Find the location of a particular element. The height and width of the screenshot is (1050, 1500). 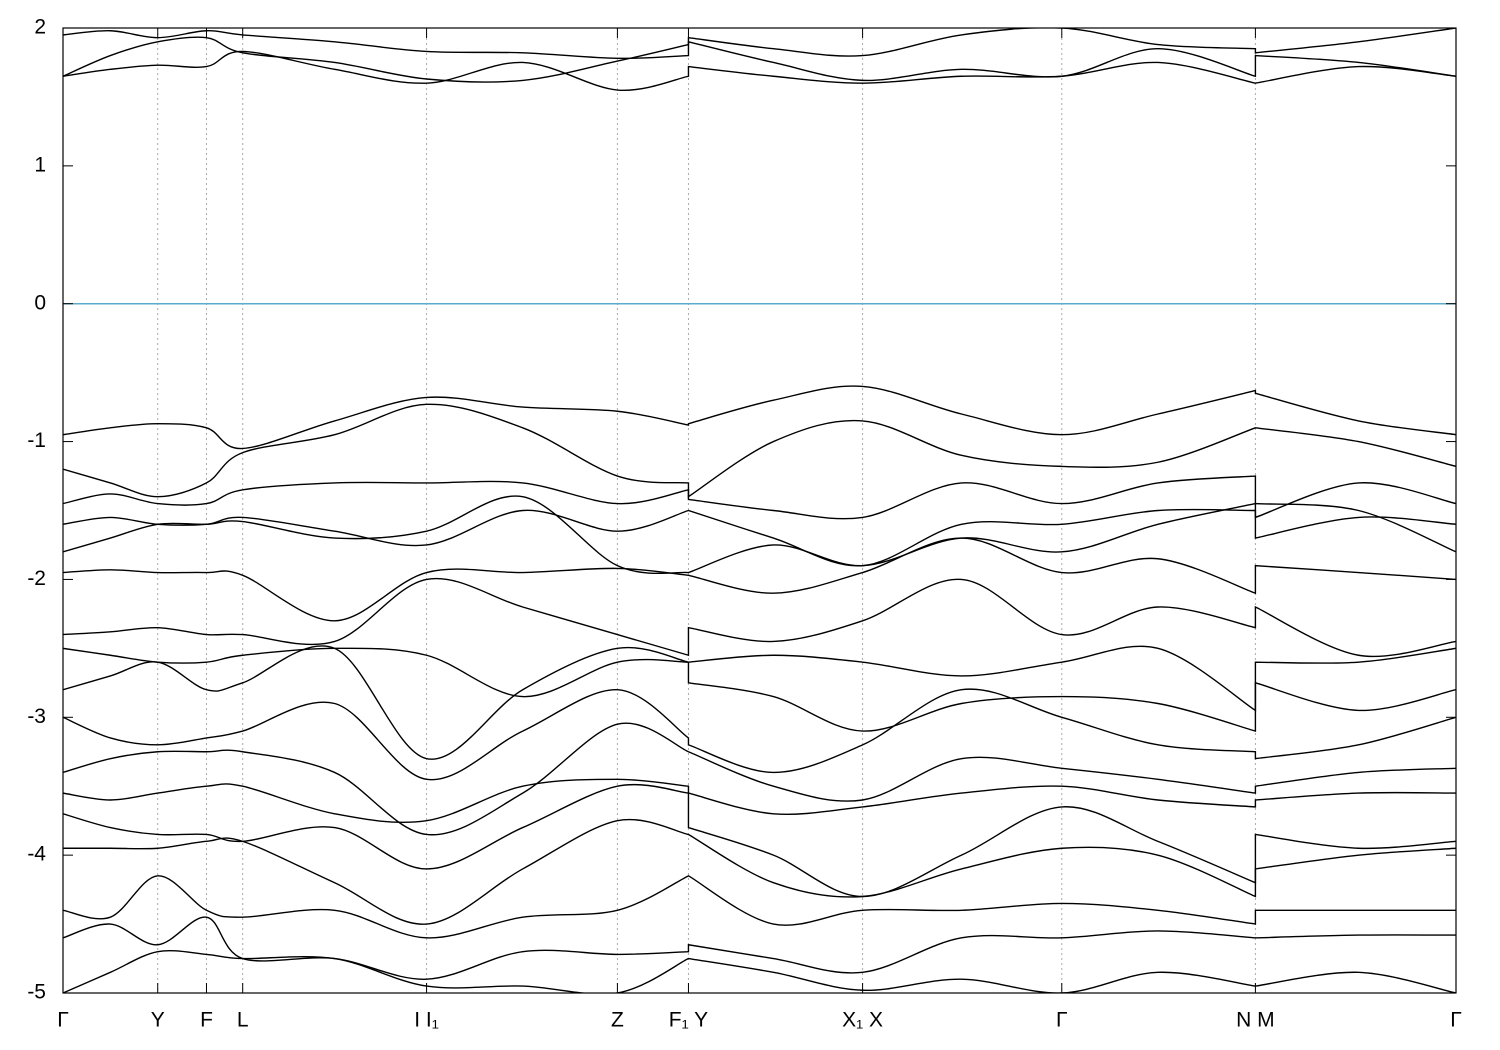

x-tick-label: X₁ X is located at coordinates (862, 1020).